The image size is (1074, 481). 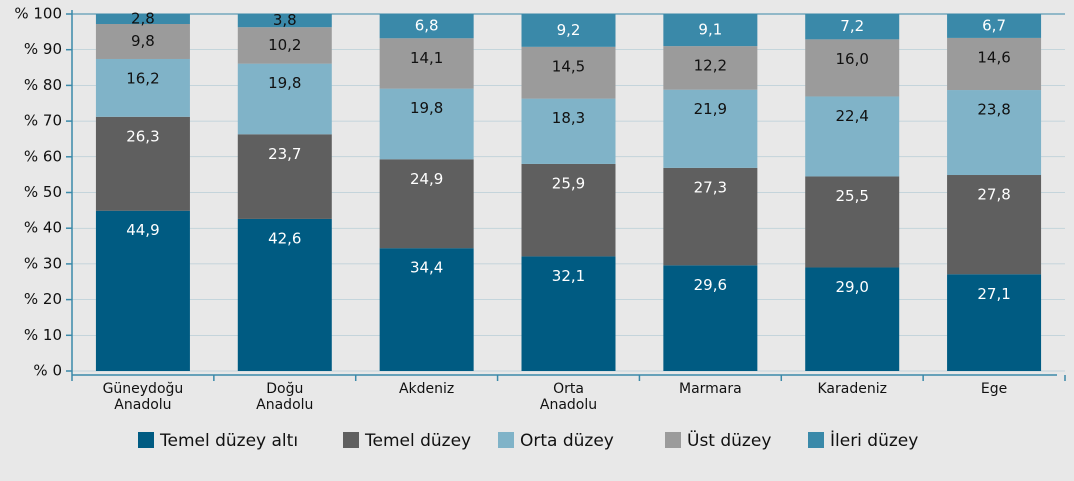 What do you see at coordinates (417, 441) in the screenshot?
I see `legend-label: Temel düzey` at bounding box center [417, 441].